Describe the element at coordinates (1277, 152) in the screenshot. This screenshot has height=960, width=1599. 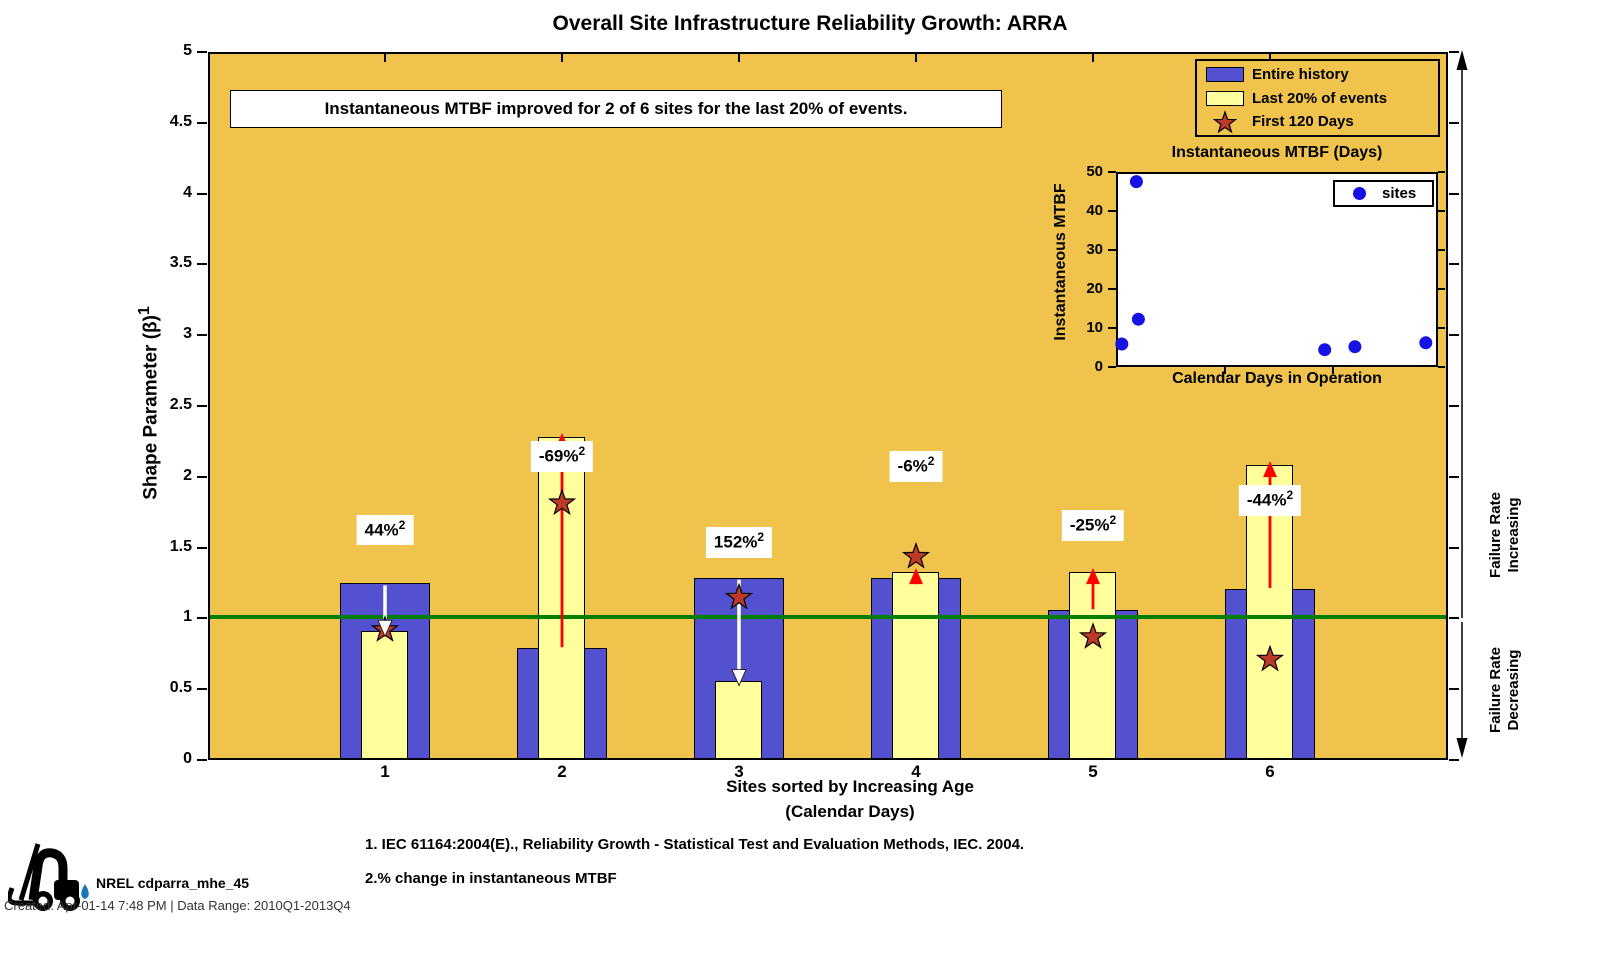
I see `inset-title: Instantaneous MTBF (Days)` at that location.